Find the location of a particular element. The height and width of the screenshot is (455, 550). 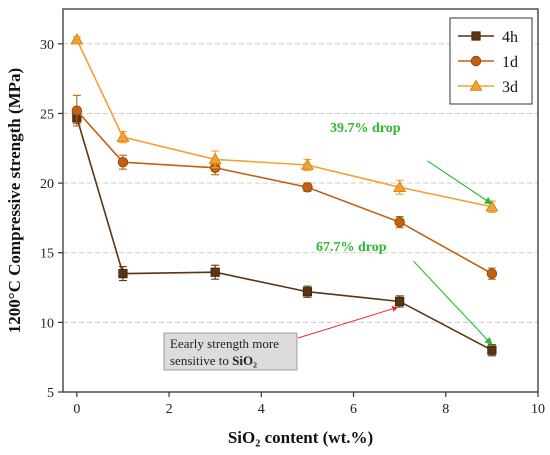

annotation-39-drop-label: 39.7% drop is located at coordinates (365, 128).